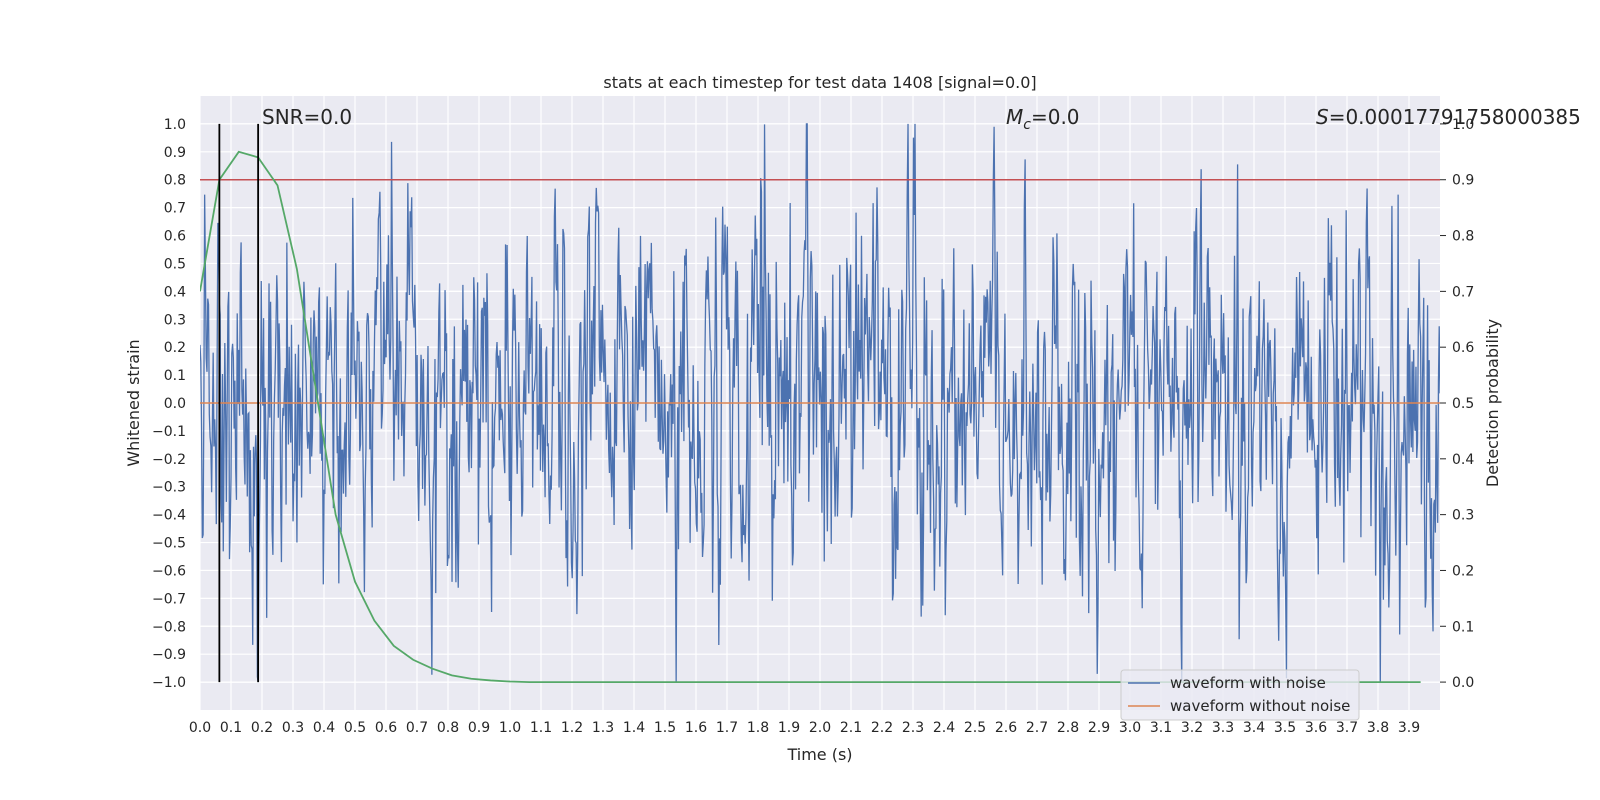 This screenshot has height=800, width=1600. Describe the element at coordinates (386, 728) in the screenshot. I see `x-tick-label: 0.6` at that location.